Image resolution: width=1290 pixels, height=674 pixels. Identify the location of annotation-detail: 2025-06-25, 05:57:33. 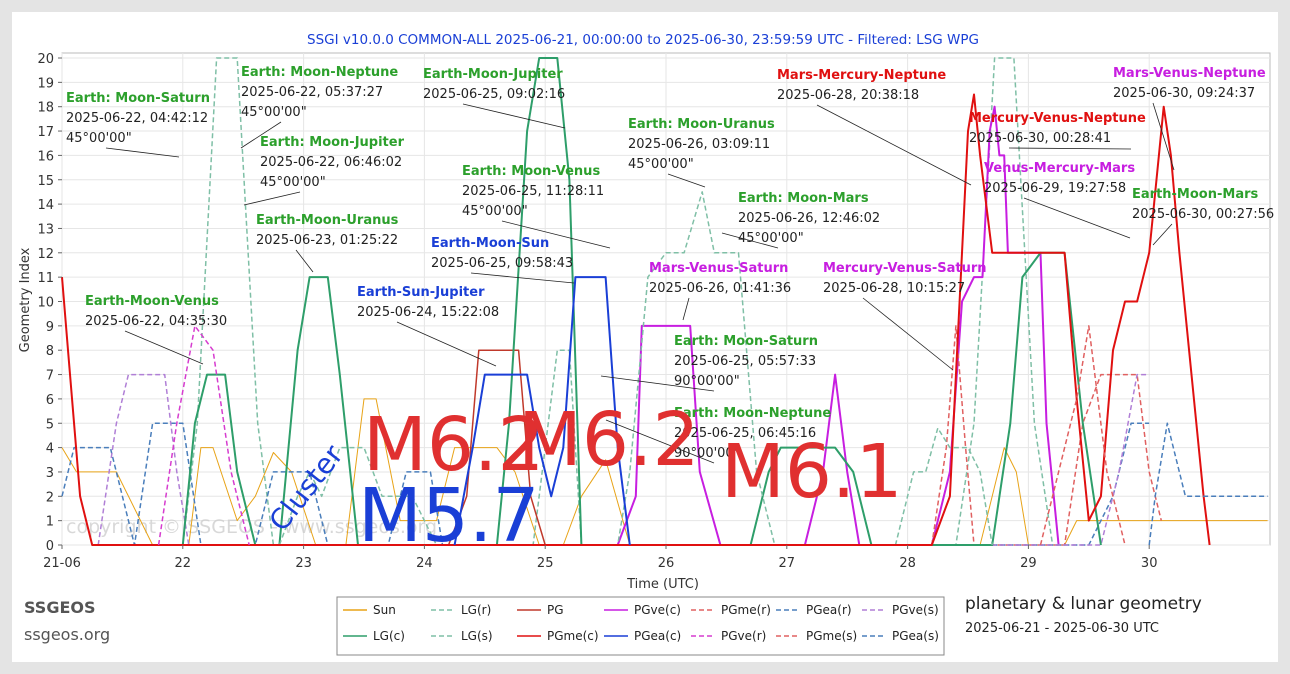
(745, 361).